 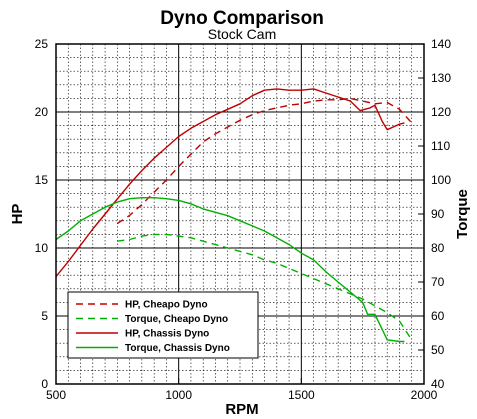 What do you see at coordinates (438, 384) in the screenshot?
I see `y2-tick-label: 40` at bounding box center [438, 384].